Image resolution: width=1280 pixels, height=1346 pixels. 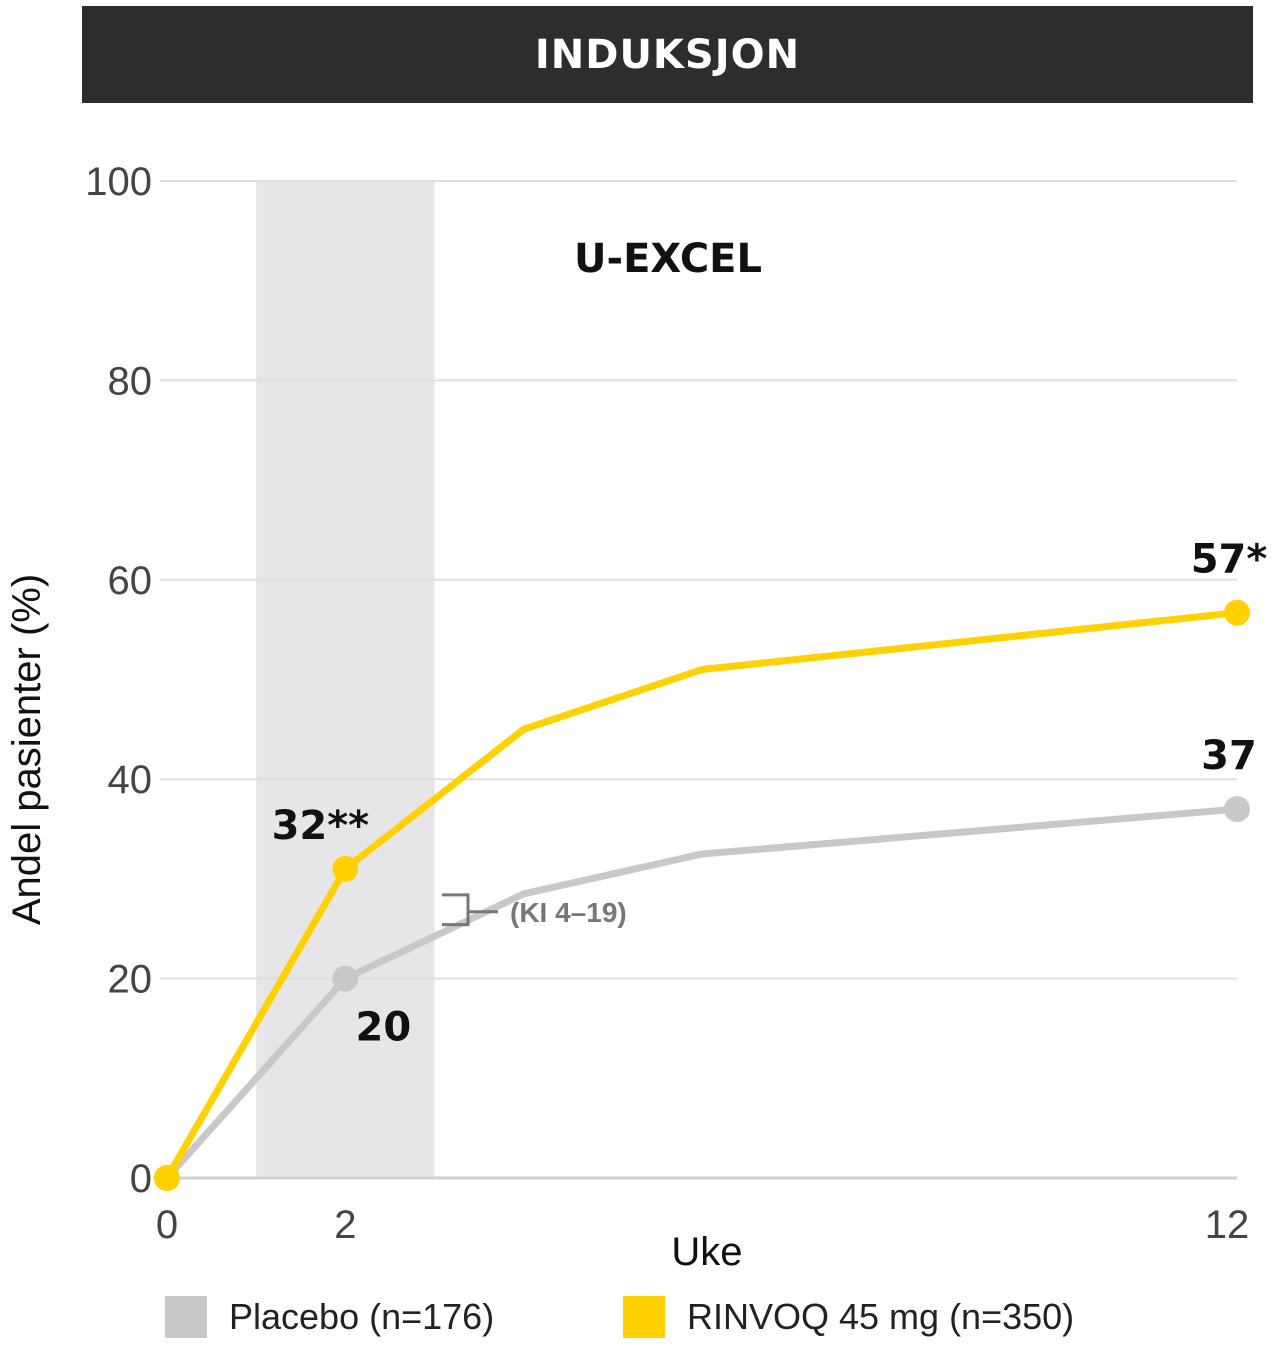 I want to click on legend-item-rinvoq: RINVOQ 45 mg (n=350), so click(x=848, y=1317).